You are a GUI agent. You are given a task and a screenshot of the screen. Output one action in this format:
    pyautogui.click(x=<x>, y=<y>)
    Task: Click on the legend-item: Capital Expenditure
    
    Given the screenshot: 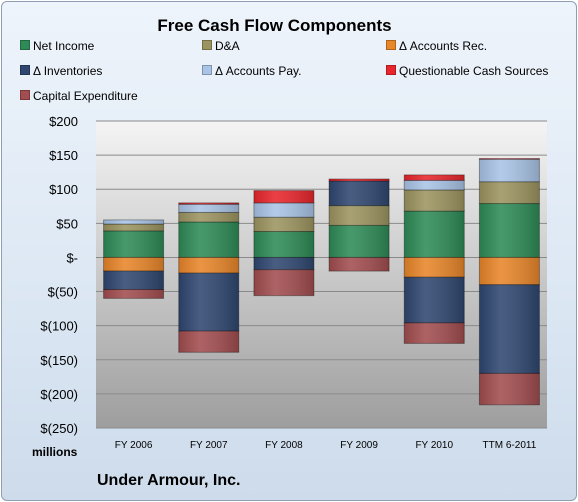 What is the action you would take?
    pyautogui.click(x=79, y=96)
    